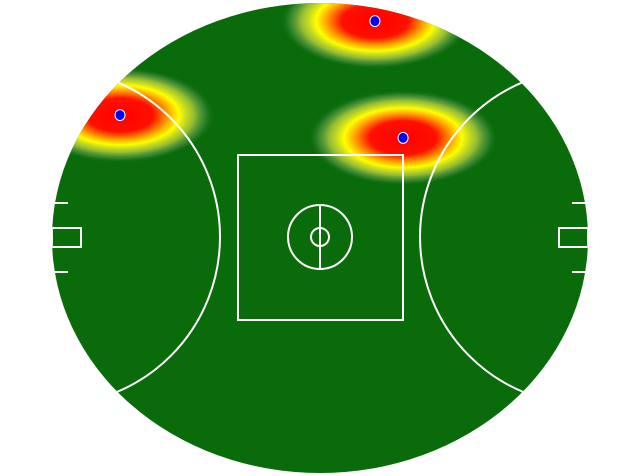 The height and width of the screenshot is (476, 640). I want to click on right-goal-square, so click(573, 237).